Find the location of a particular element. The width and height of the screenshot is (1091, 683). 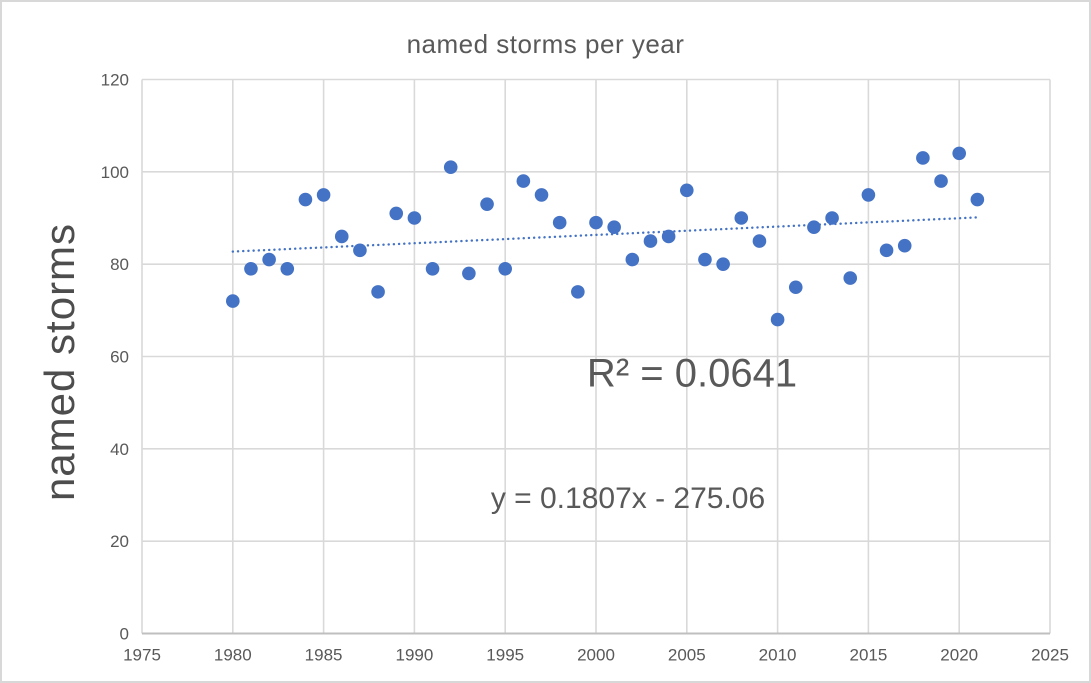

x-tick-label-2025: 2025 is located at coordinates (1050, 655).